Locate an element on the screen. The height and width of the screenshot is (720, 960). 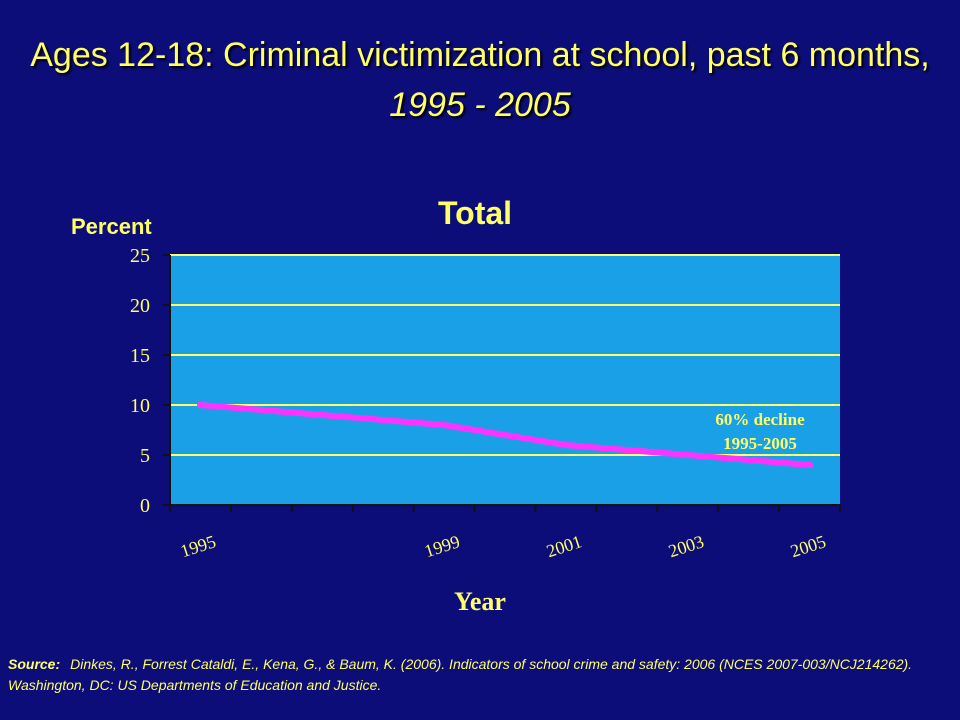
annotation-line1: 60% decline is located at coordinates (760, 419).